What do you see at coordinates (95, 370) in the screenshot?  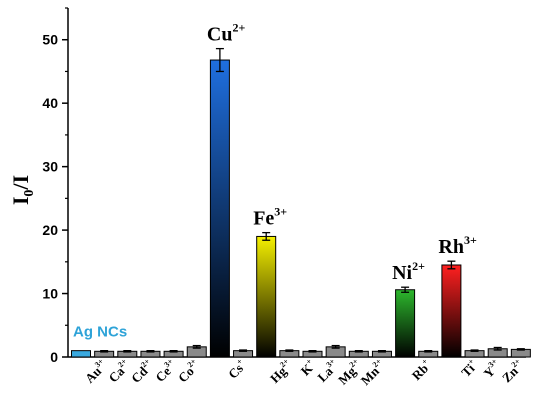 I see `x-tick-label: Au3+` at bounding box center [95, 370].